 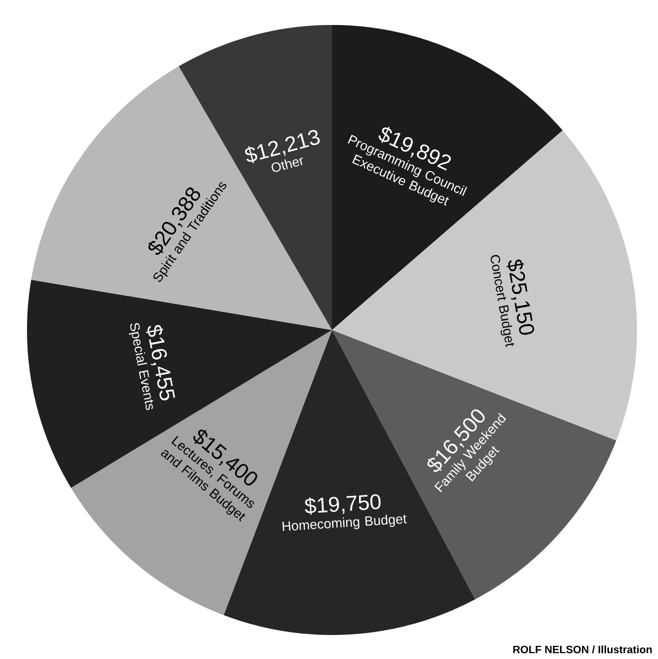 I want to click on slice-label: Homecoming Budget, so click(x=344, y=522).